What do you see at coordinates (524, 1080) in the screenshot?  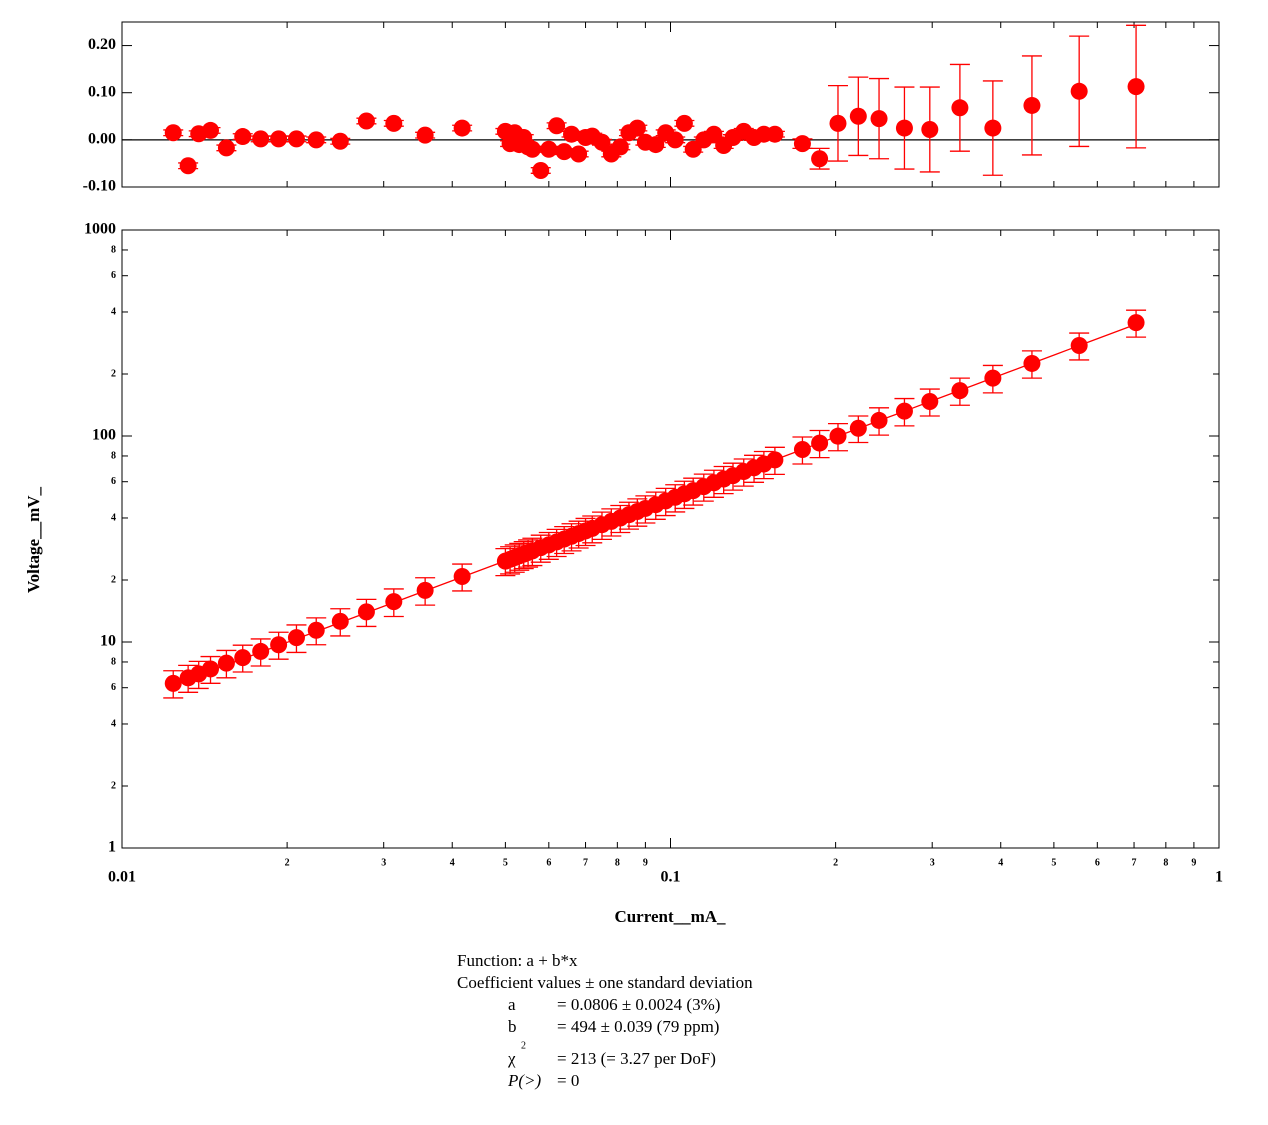 I see `coefficient-name: P(>)` at bounding box center [524, 1080].